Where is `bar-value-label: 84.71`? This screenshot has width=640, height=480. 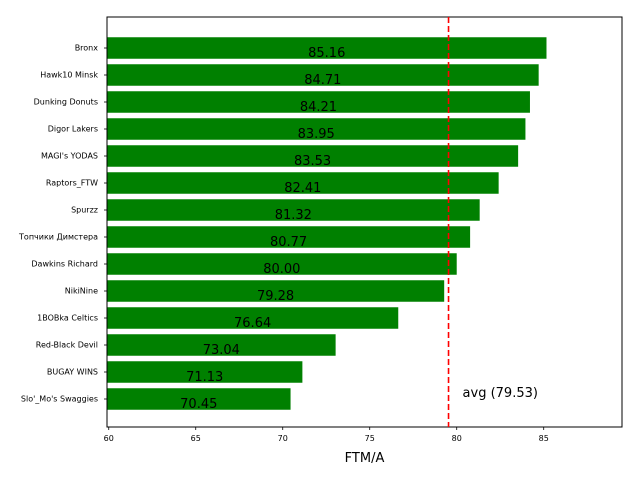 bar-value-label: 84.71 is located at coordinates (322, 80).